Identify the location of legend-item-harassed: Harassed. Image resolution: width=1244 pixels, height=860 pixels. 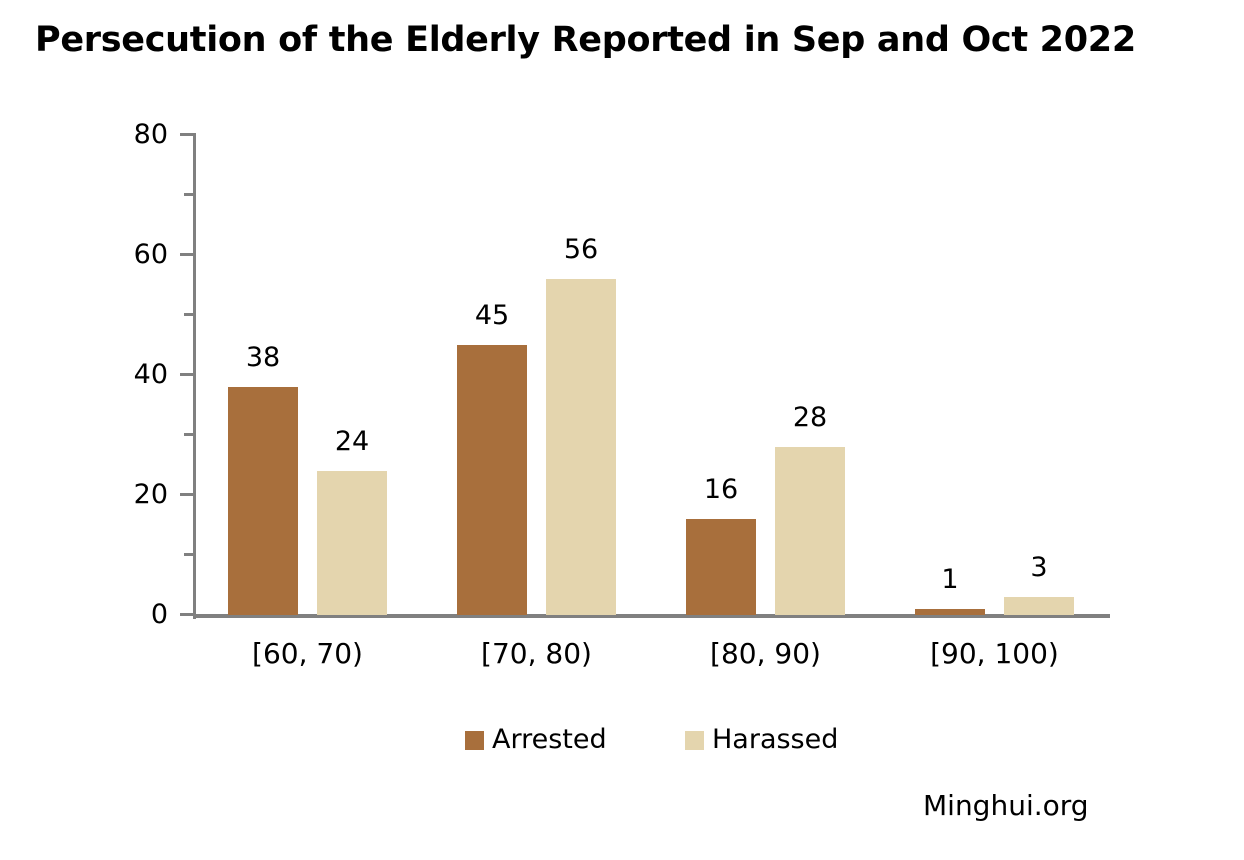
(761, 740).